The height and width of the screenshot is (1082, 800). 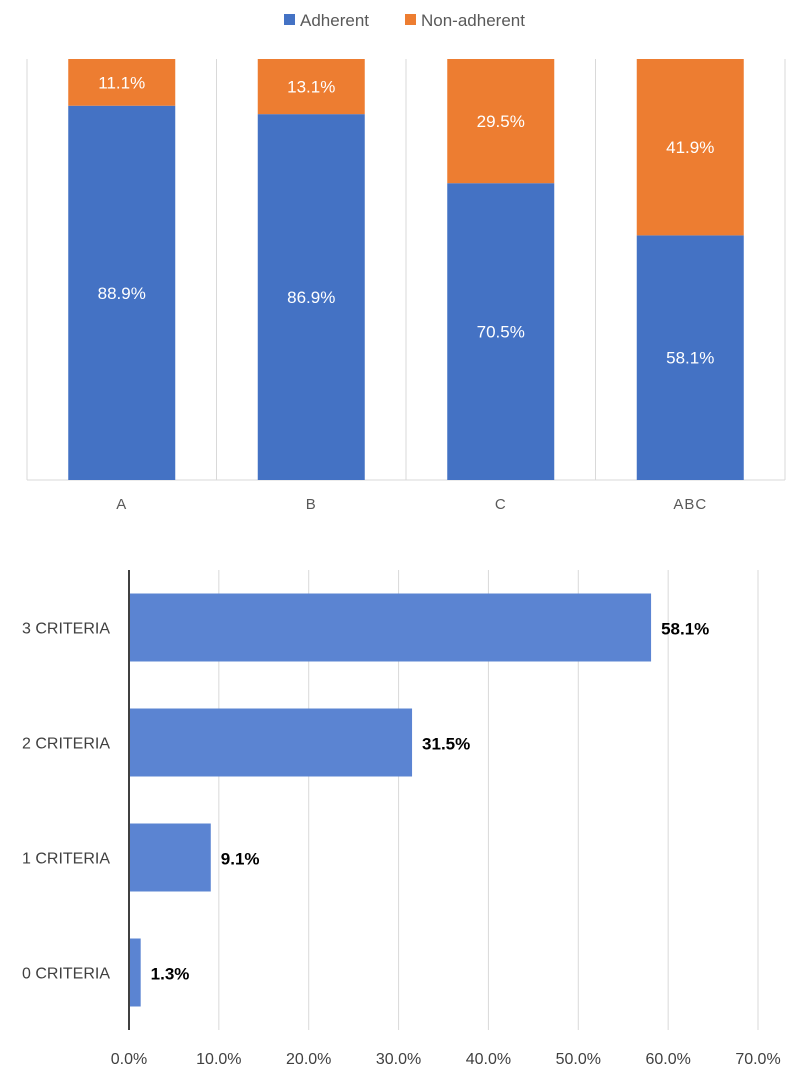 I want to click on data-label-non-adherent-b: 13.1%, so click(x=311, y=87).